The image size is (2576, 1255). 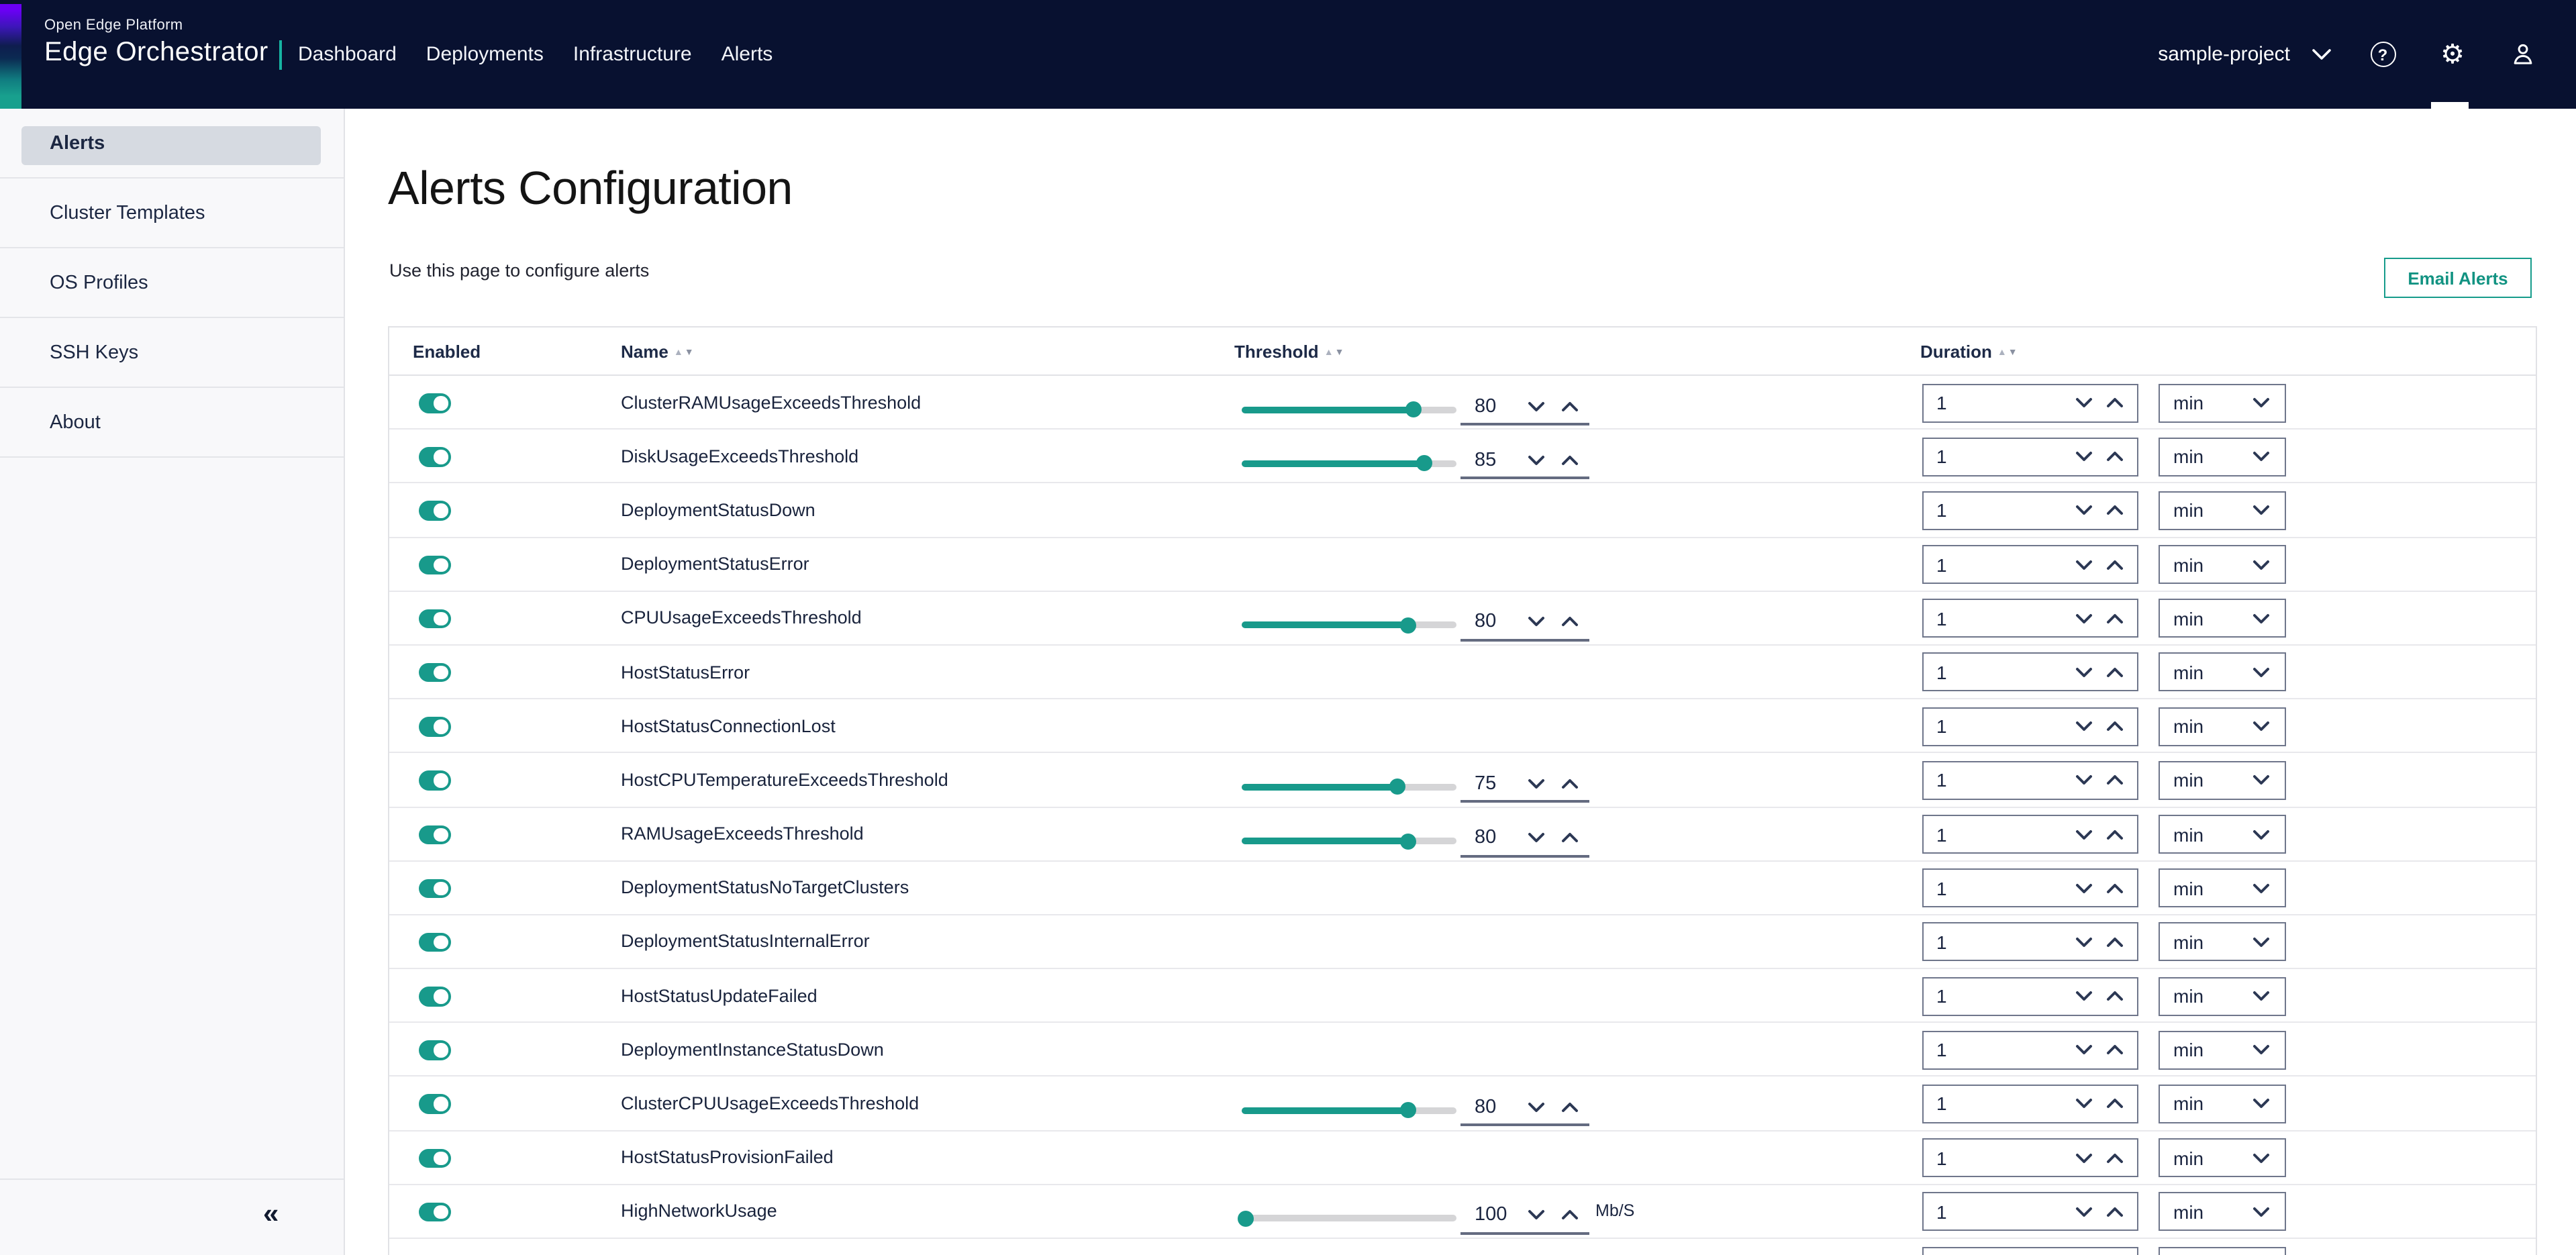 What do you see at coordinates (657, 351) in the screenshot?
I see `column-header-name: Name ▲ ▼` at bounding box center [657, 351].